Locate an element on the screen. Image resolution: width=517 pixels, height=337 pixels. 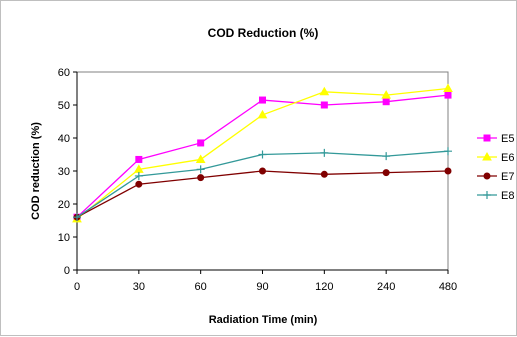
x-tick-label: 120 is located at coordinates (324, 287).